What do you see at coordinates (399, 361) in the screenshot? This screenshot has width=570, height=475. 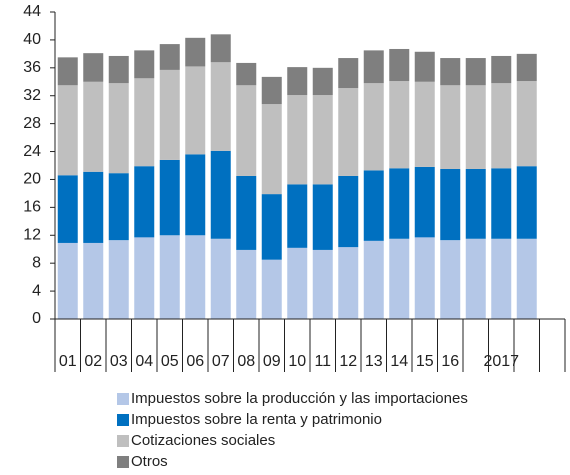 I see `x-tick-label: 14` at bounding box center [399, 361].